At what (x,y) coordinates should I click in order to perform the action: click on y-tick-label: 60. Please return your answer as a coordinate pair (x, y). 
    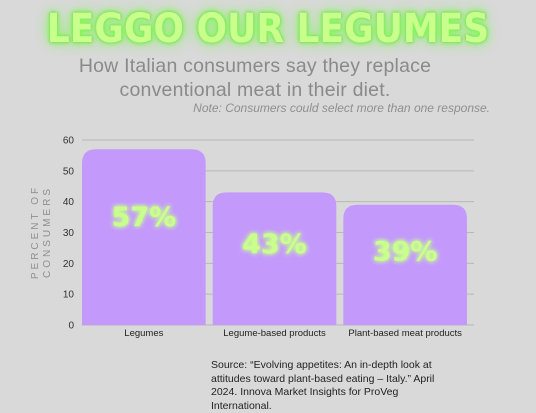
    Looking at the image, I should click on (69, 141).